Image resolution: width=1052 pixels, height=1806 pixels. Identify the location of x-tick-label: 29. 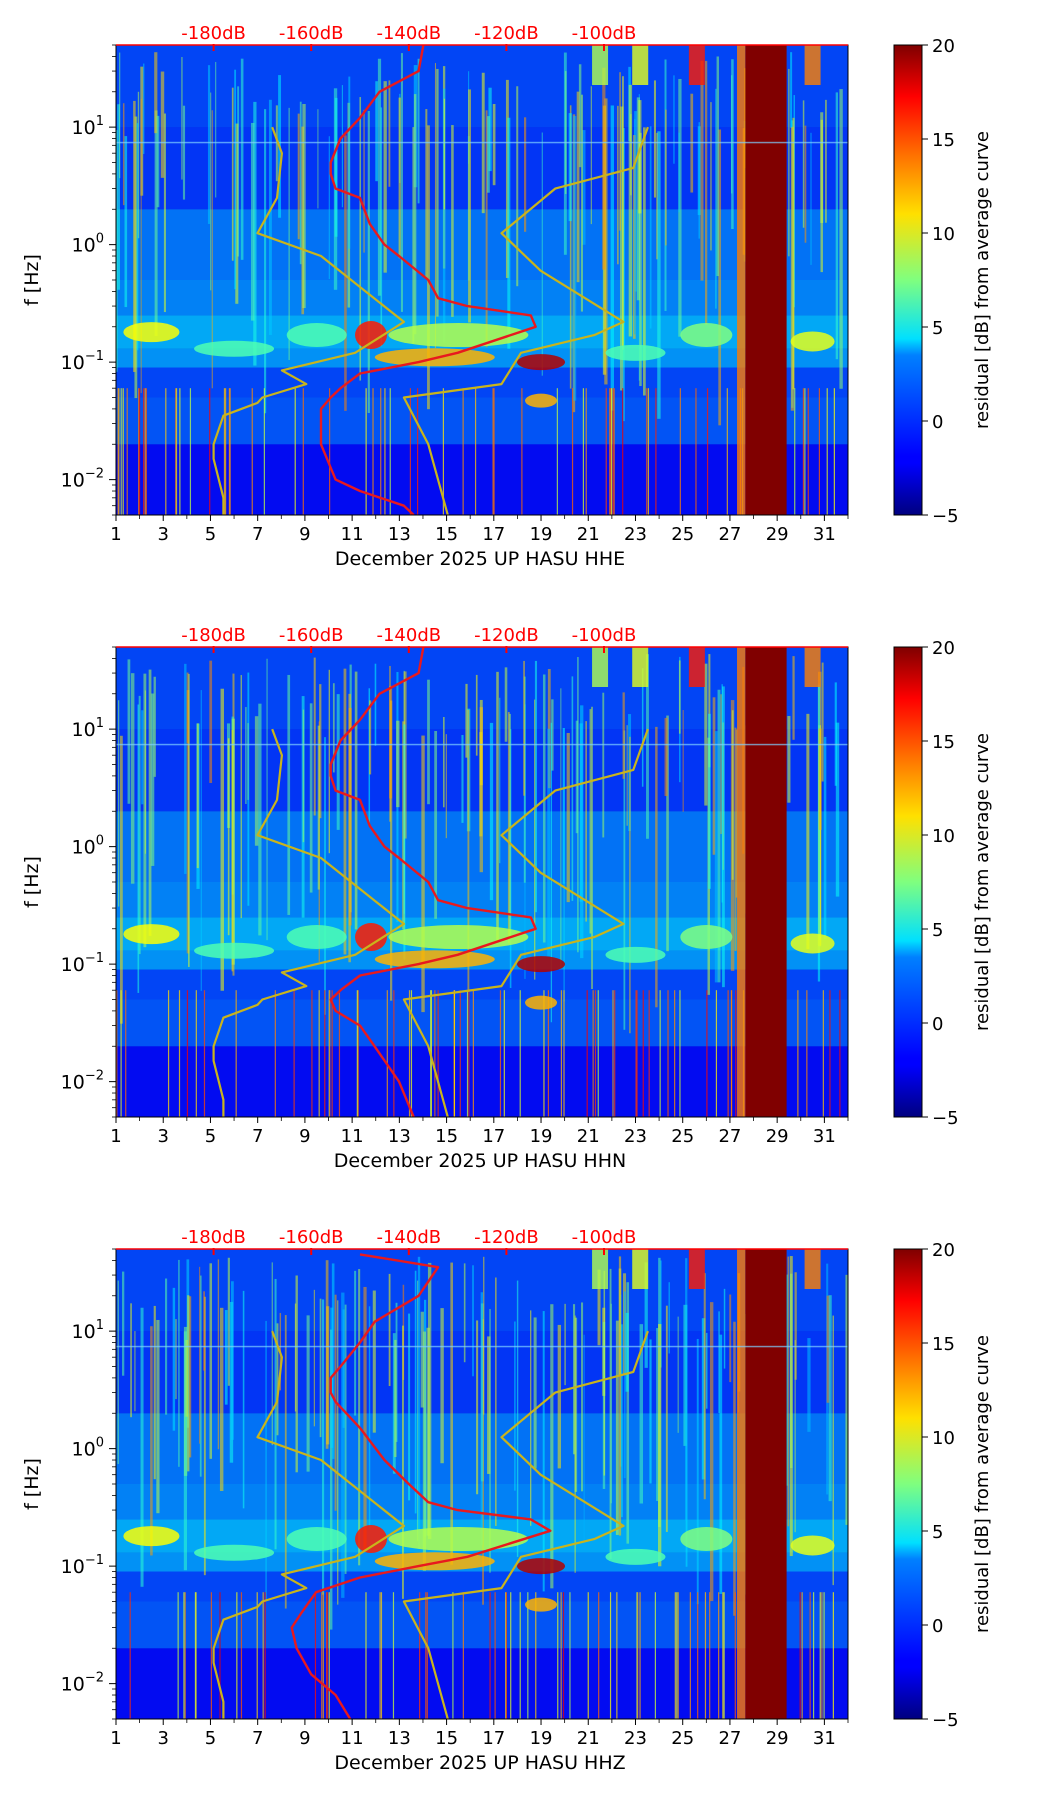
(777, 1136).